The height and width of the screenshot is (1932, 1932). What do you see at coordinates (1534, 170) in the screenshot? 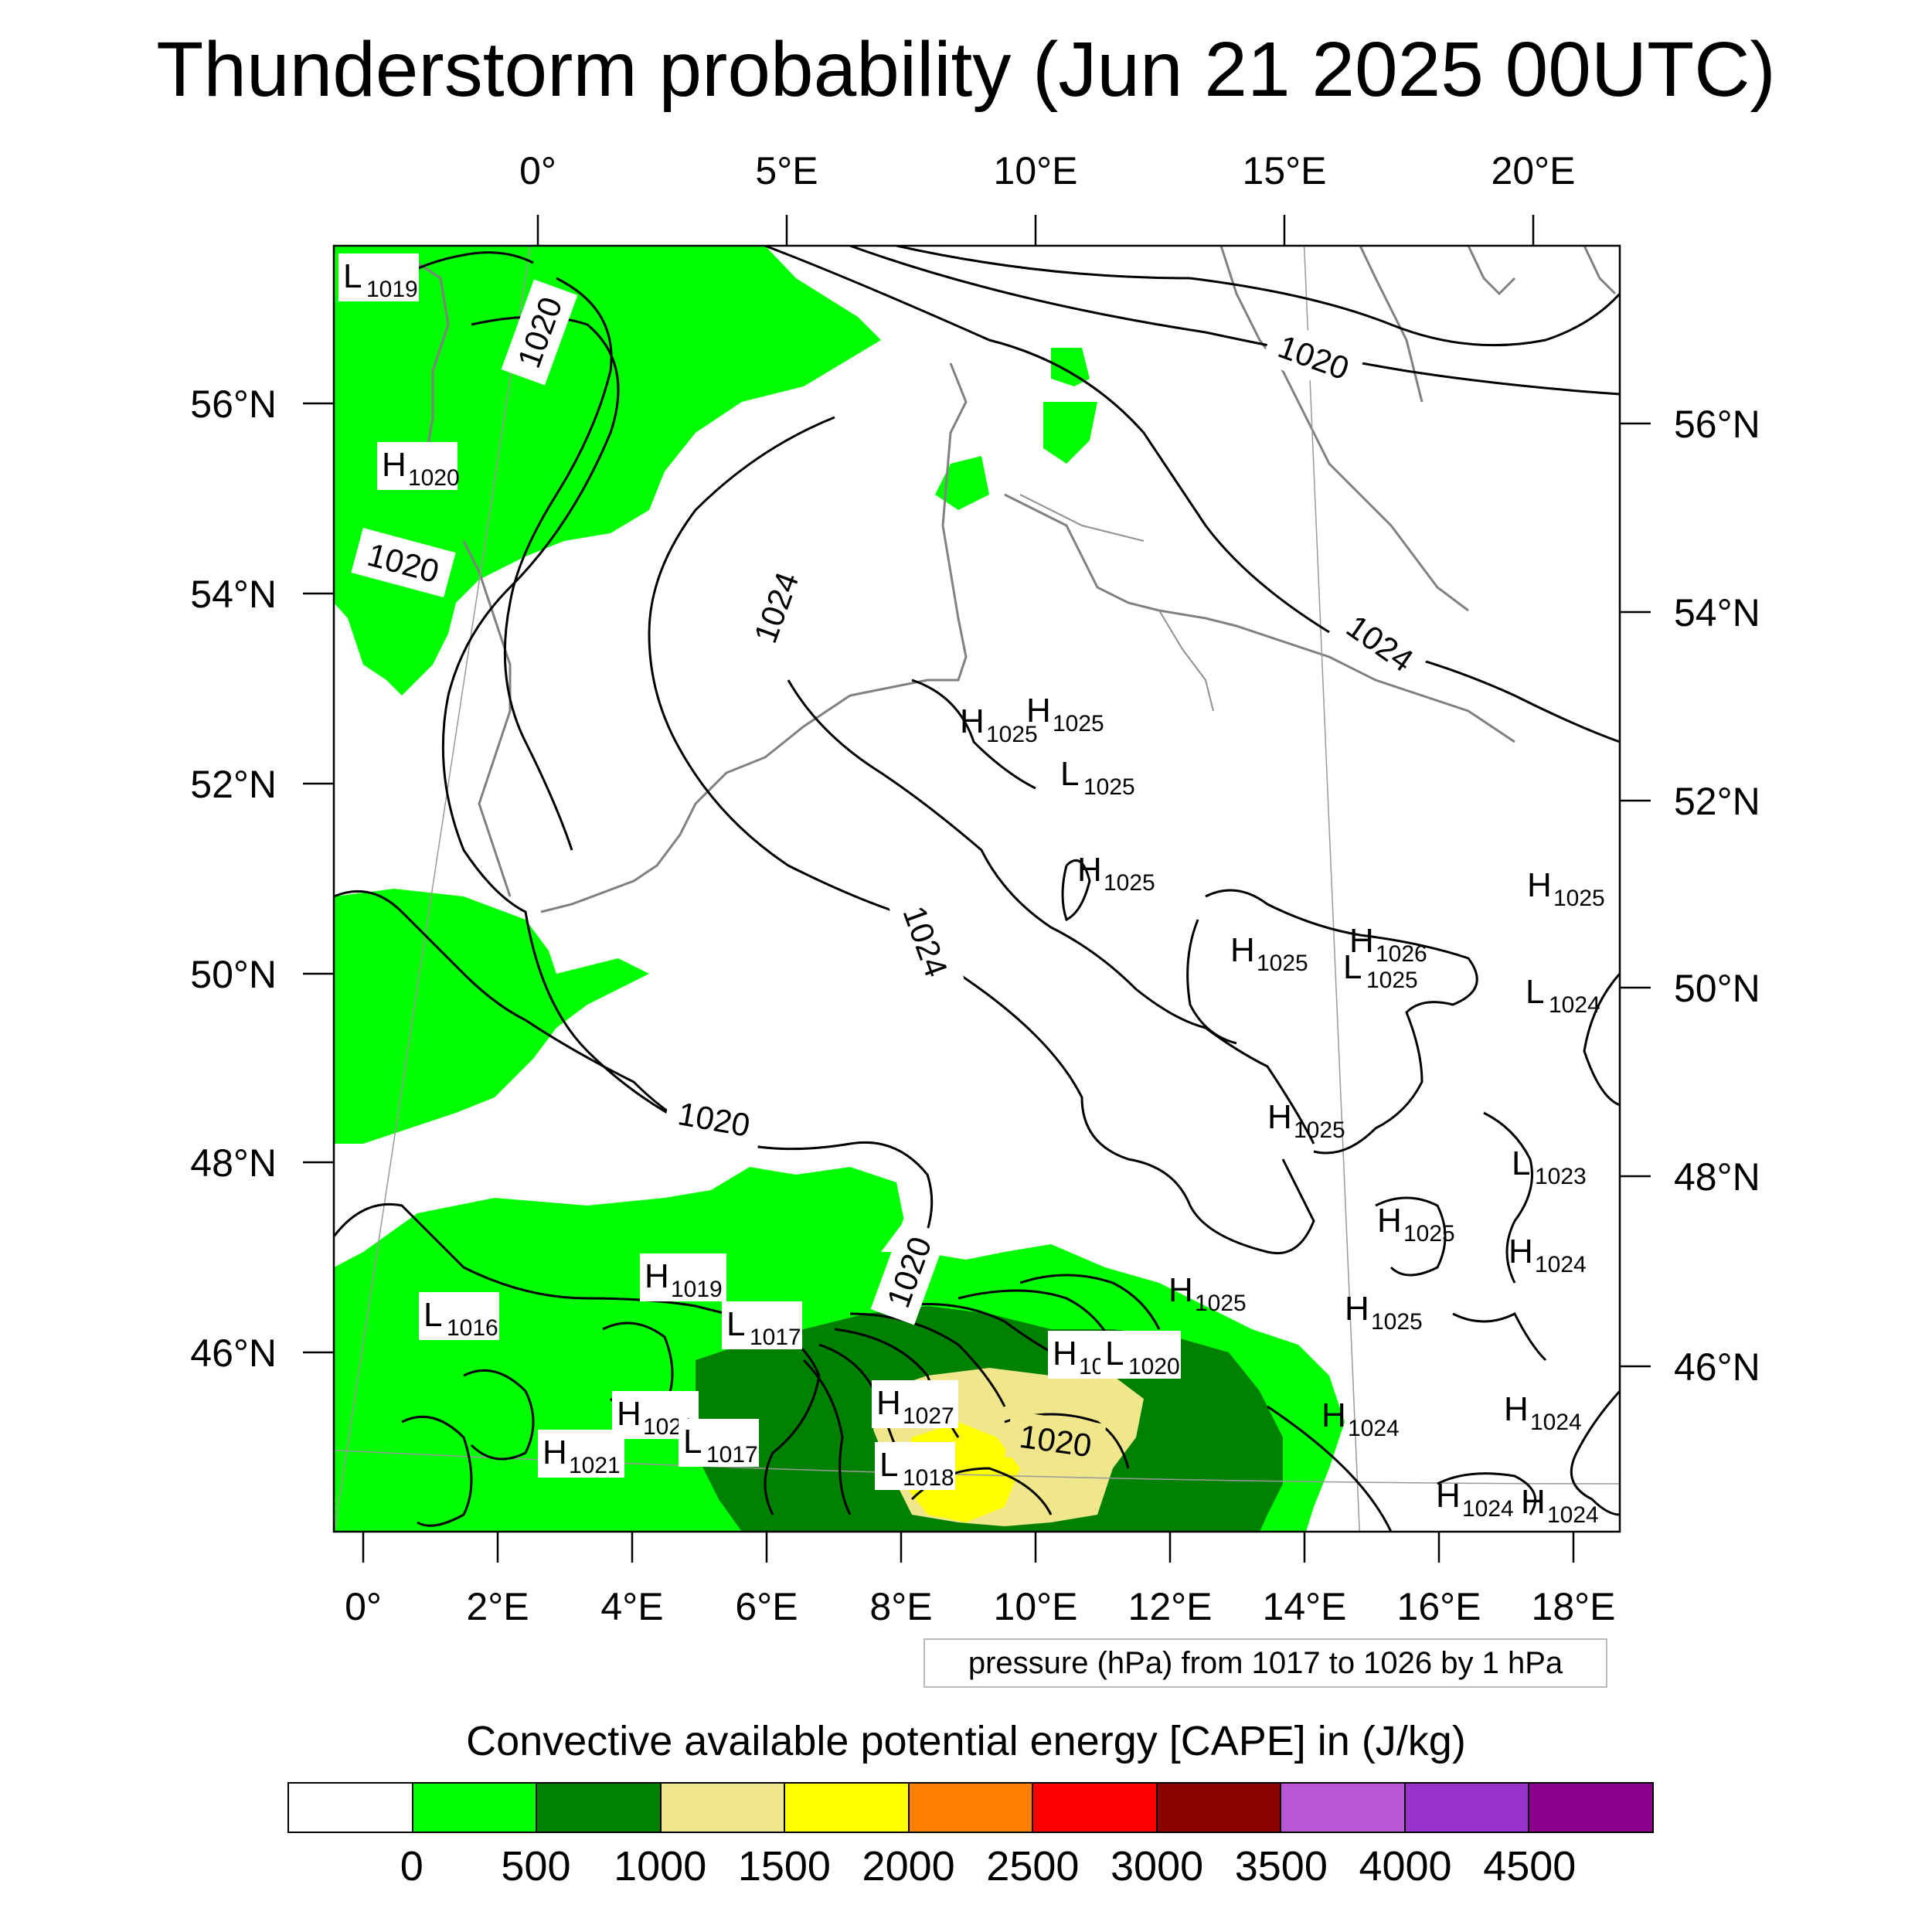
I see `top-lon-tick: 20°E` at bounding box center [1534, 170].